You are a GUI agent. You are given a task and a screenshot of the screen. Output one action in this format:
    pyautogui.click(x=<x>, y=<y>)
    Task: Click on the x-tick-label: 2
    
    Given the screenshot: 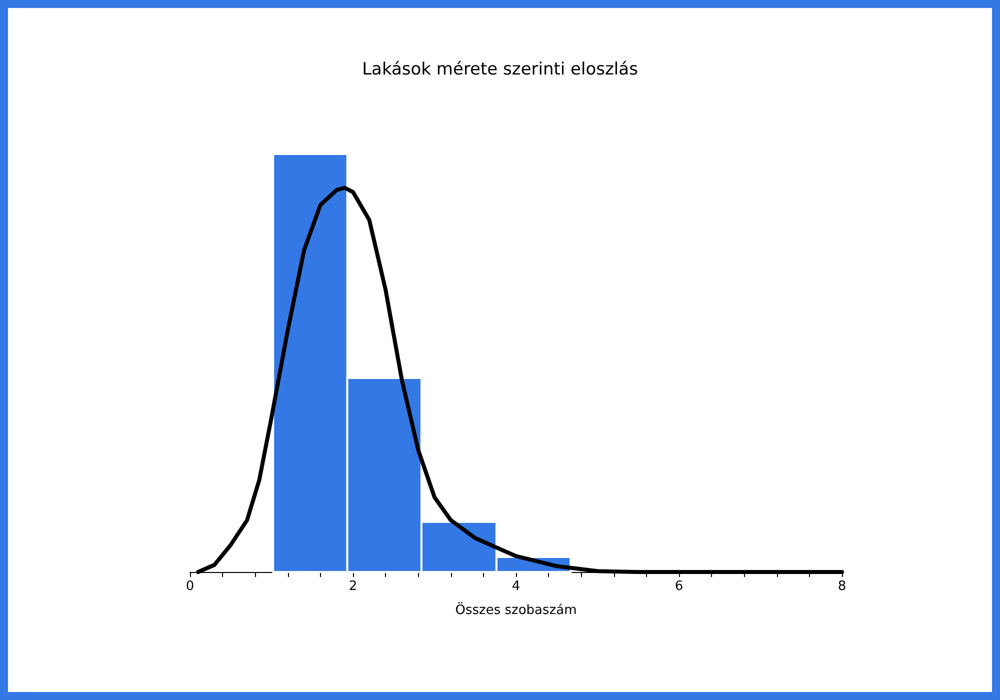 What is the action you would take?
    pyautogui.click(x=353, y=586)
    